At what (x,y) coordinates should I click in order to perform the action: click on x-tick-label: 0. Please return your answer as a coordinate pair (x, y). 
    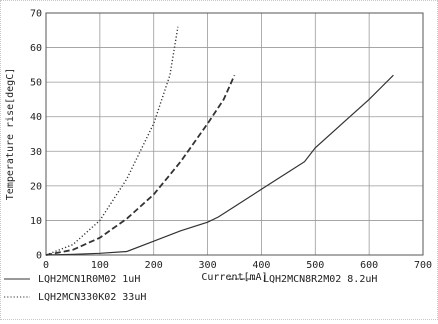
    Looking at the image, I should click on (46, 265).